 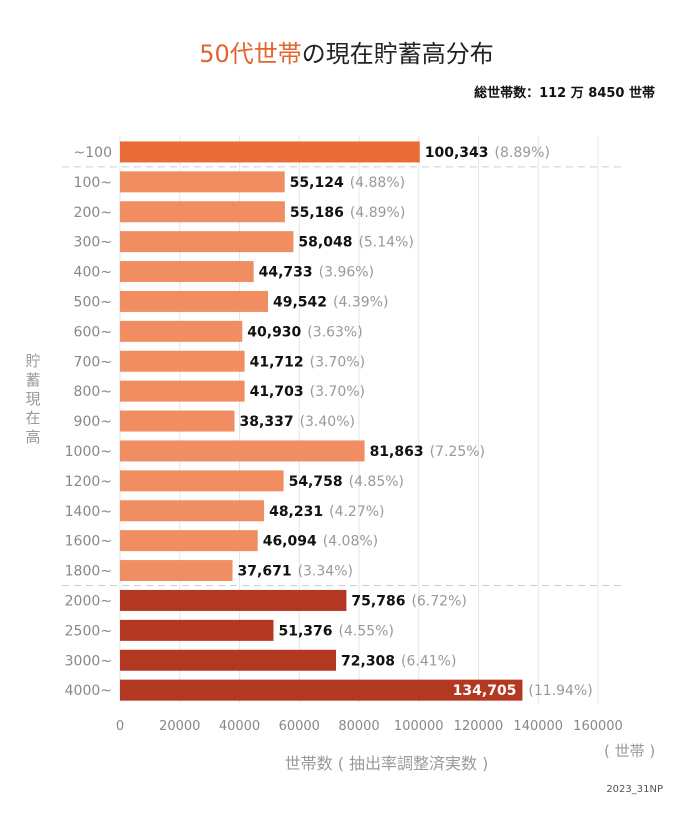 What do you see at coordinates (630, 751) in the screenshot?
I see `x-unit-label: ( 世帯 )` at bounding box center [630, 751].